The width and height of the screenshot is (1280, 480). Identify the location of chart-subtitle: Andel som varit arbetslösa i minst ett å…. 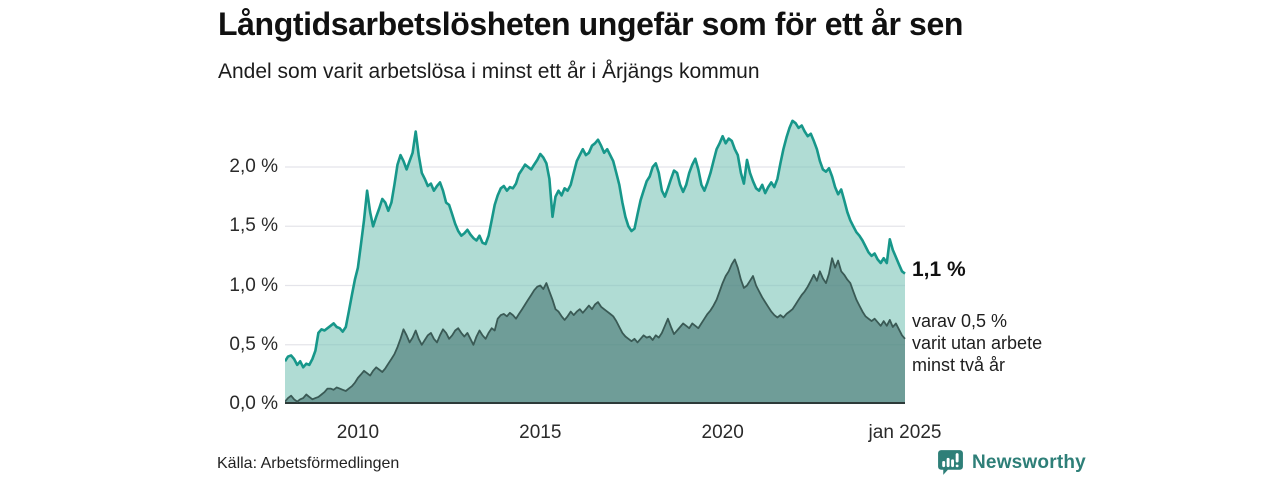
(489, 71).